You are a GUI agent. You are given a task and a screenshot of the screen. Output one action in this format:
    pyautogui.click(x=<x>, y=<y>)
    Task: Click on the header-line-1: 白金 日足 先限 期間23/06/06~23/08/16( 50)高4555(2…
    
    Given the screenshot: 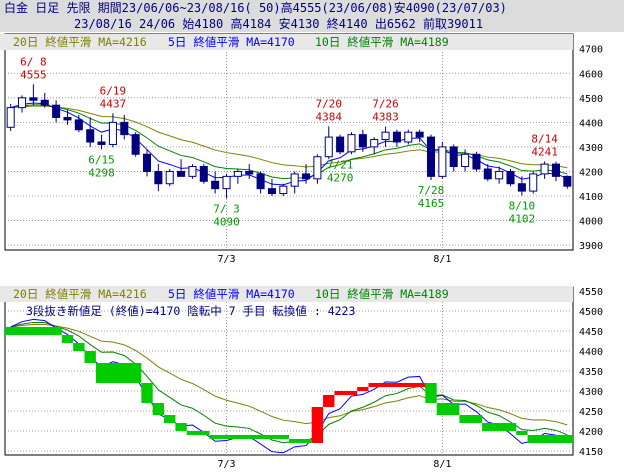 What is the action you would take?
    pyautogui.click(x=312, y=8)
    